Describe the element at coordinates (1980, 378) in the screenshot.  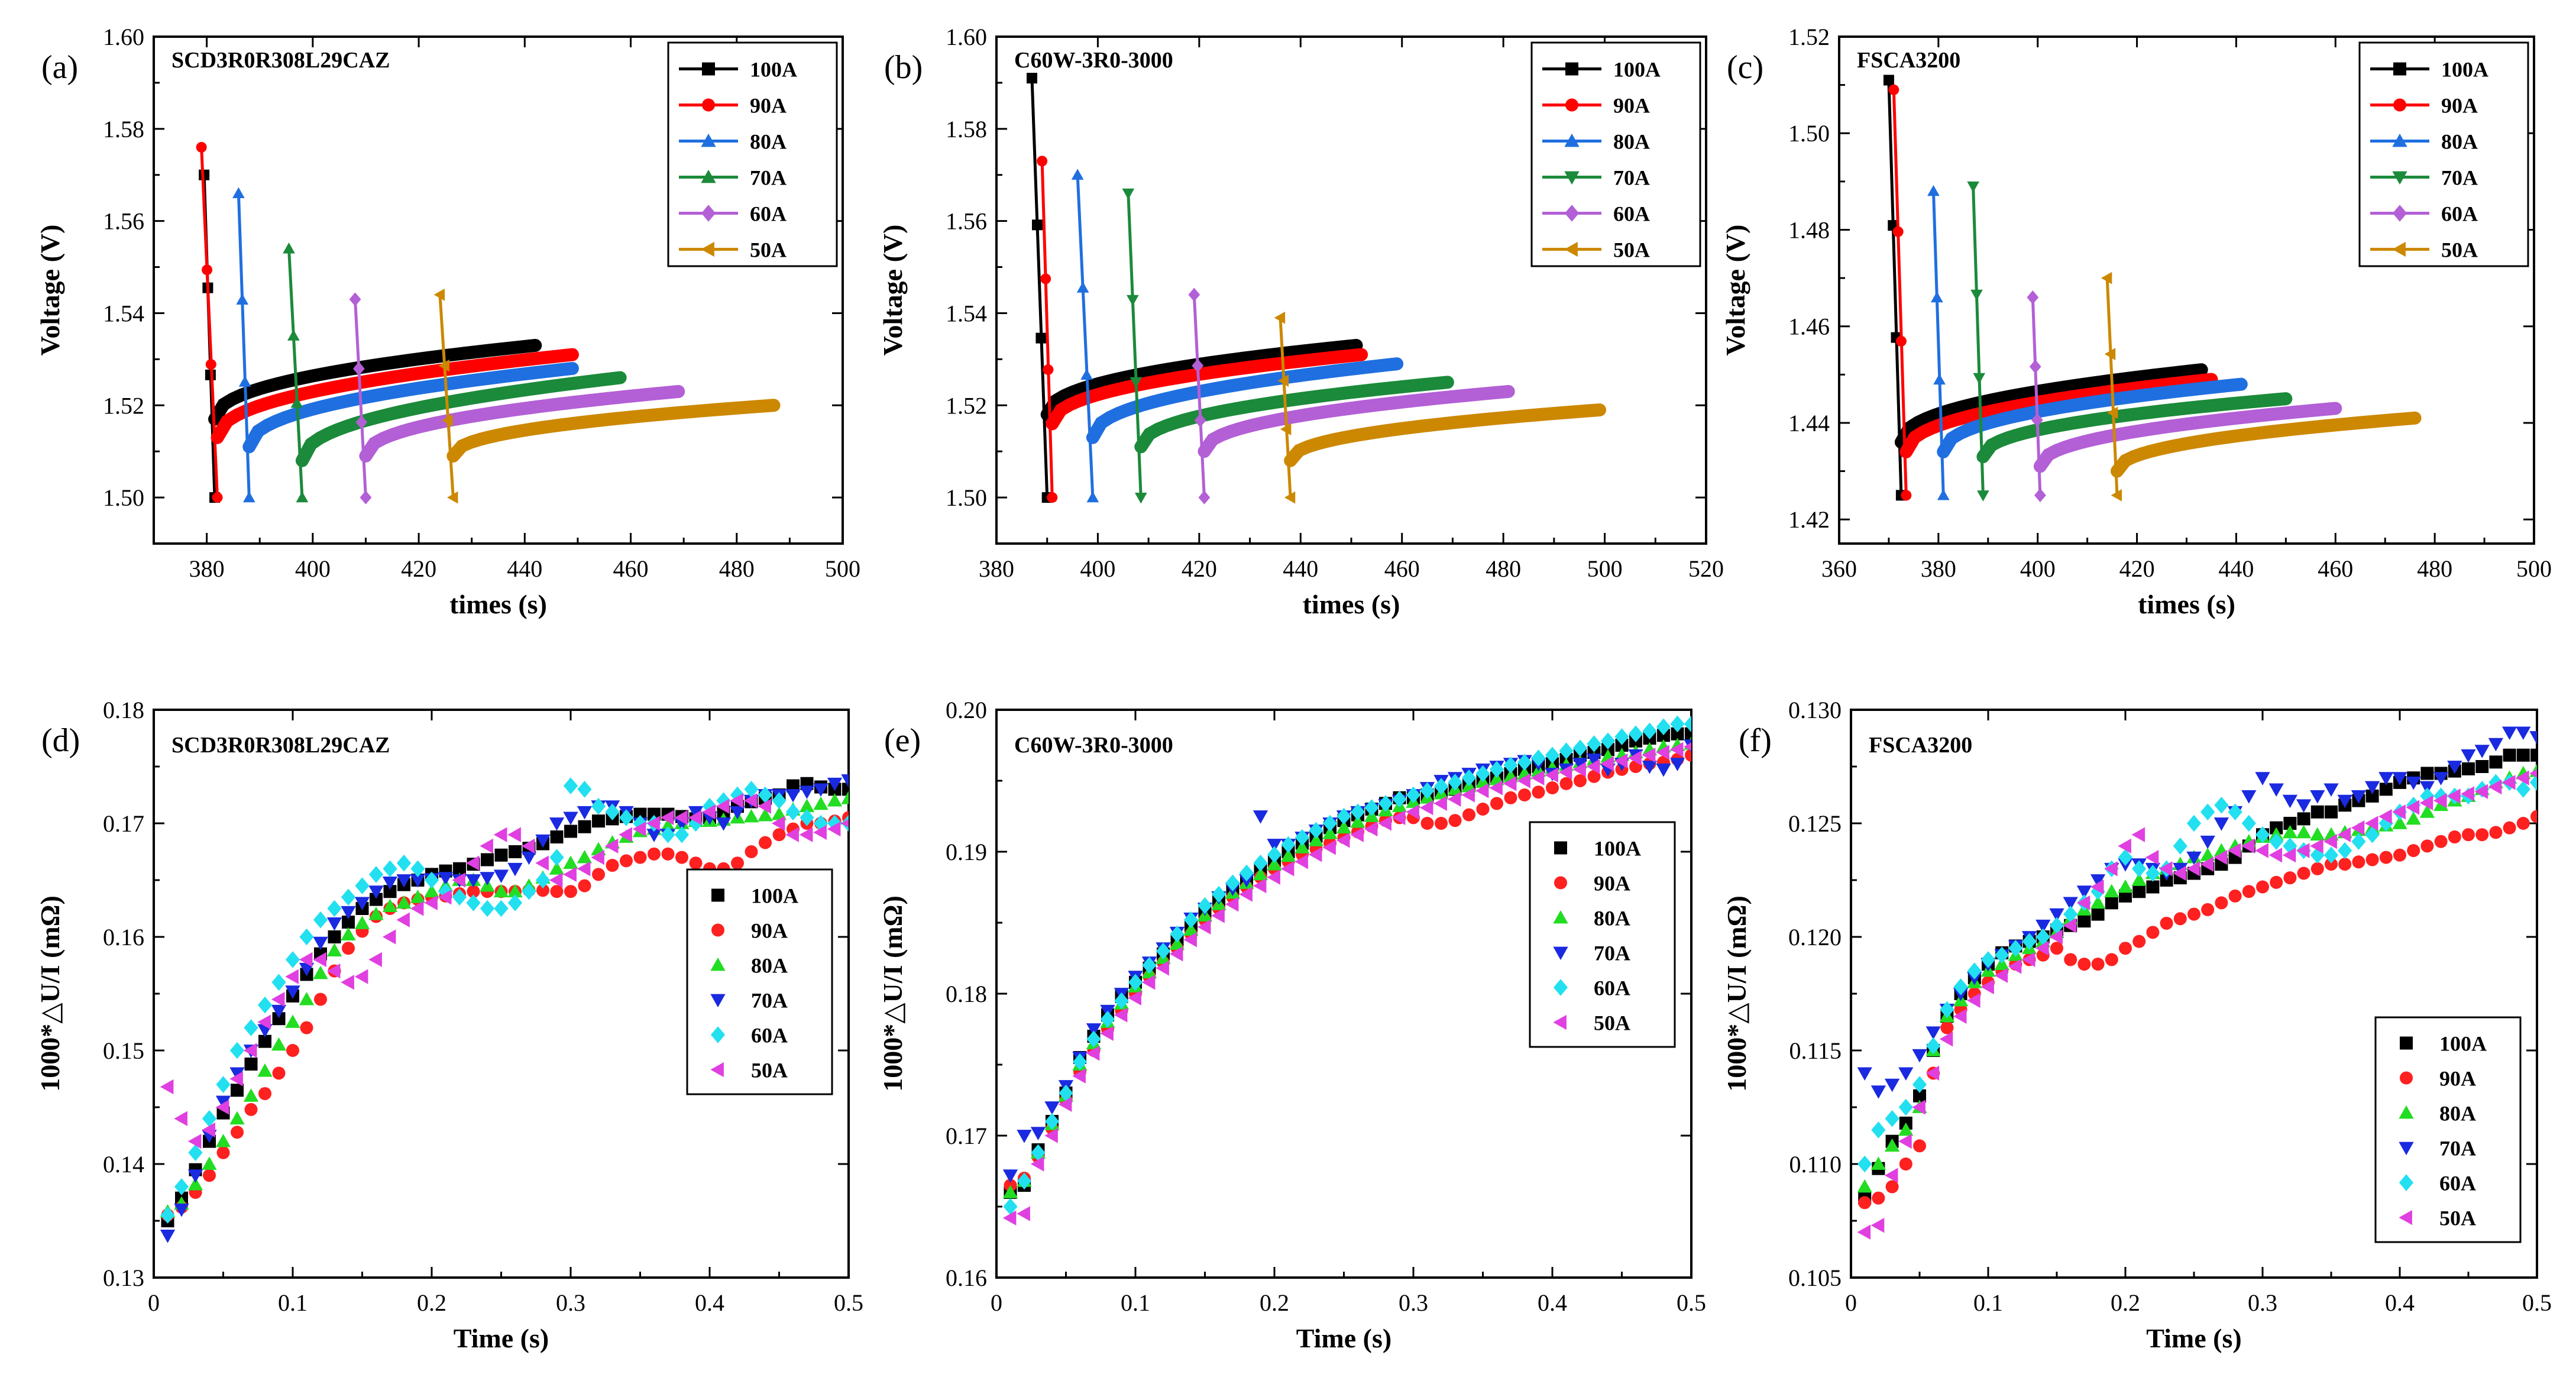
I see `series-marker-70A` at that location.